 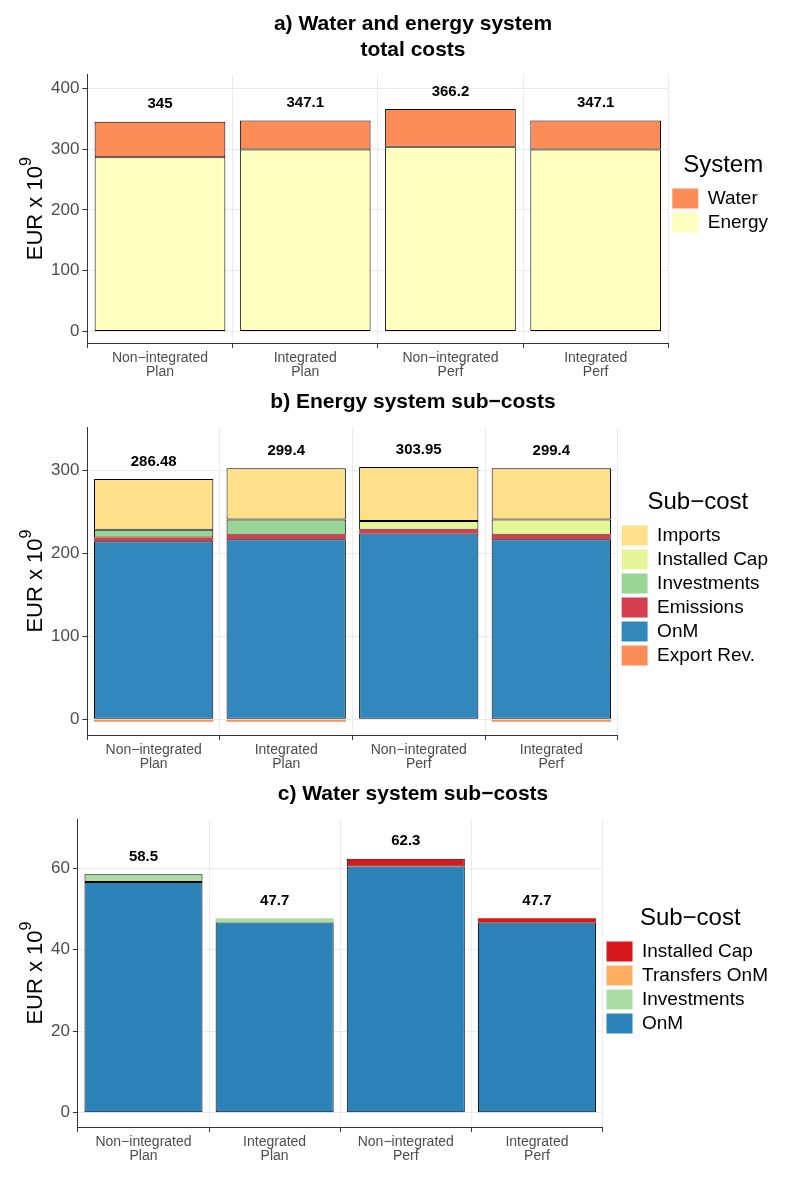 What do you see at coordinates (60, 867) in the screenshot?
I see `y-tick-label: 60` at bounding box center [60, 867].